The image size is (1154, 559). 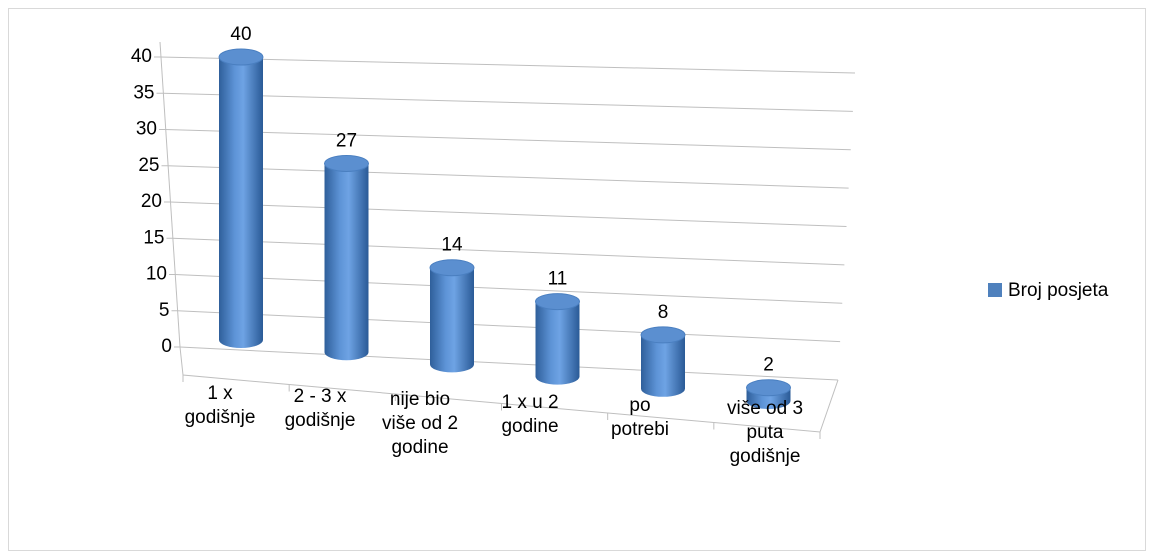 What do you see at coordinates (1058, 290) in the screenshot?
I see `legend-label: Broj posjeta` at bounding box center [1058, 290].